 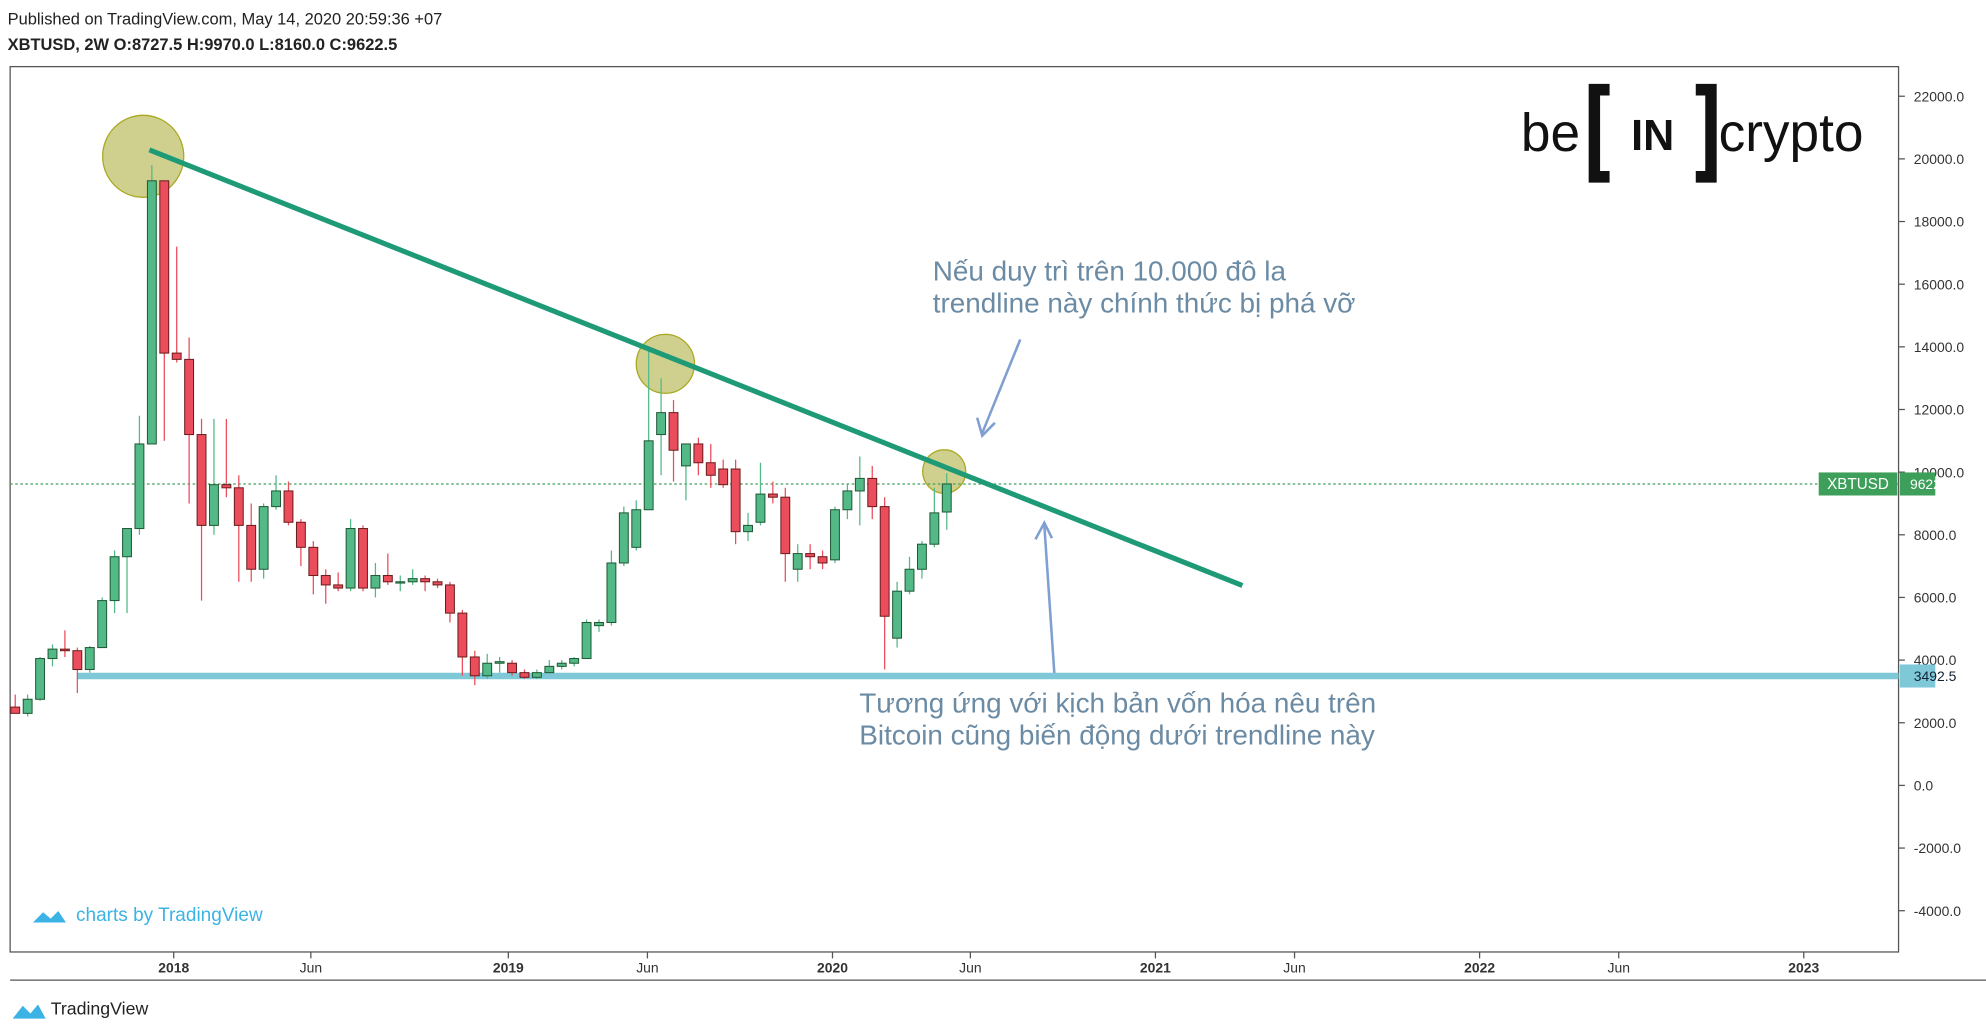 What do you see at coordinates (1155, 967) in the screenshot?
I see `x-tick-label: 2021` at bounding box center [1155, 967].